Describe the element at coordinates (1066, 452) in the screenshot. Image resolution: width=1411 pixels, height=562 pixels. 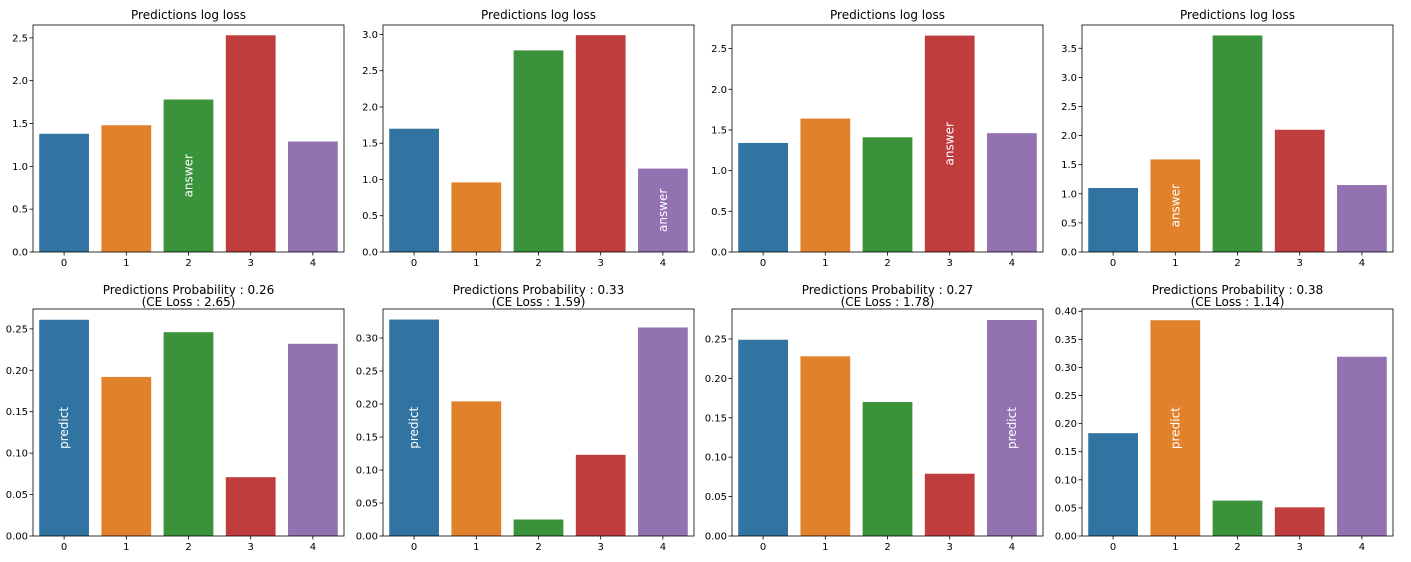
I see `y-tick-label: 0.15` at that location.